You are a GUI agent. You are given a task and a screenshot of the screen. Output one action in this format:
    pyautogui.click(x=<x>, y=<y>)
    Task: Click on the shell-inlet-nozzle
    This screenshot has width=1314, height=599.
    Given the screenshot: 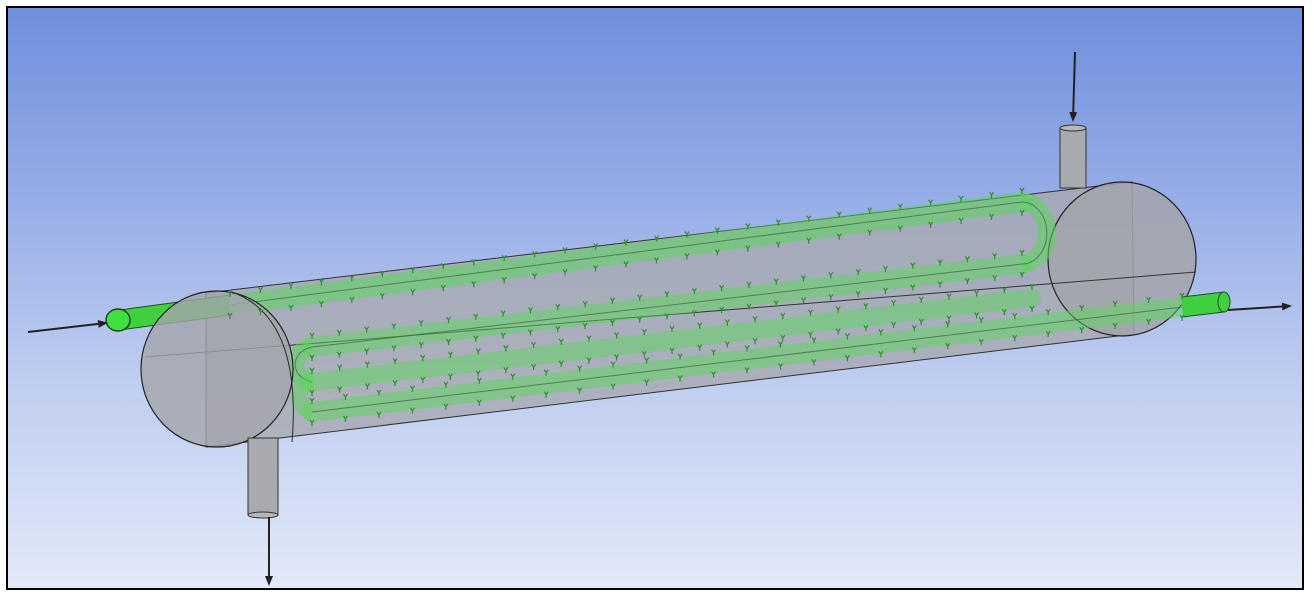 What is the action you would take?
    pyautogui.click(x=1073, y=156)
    